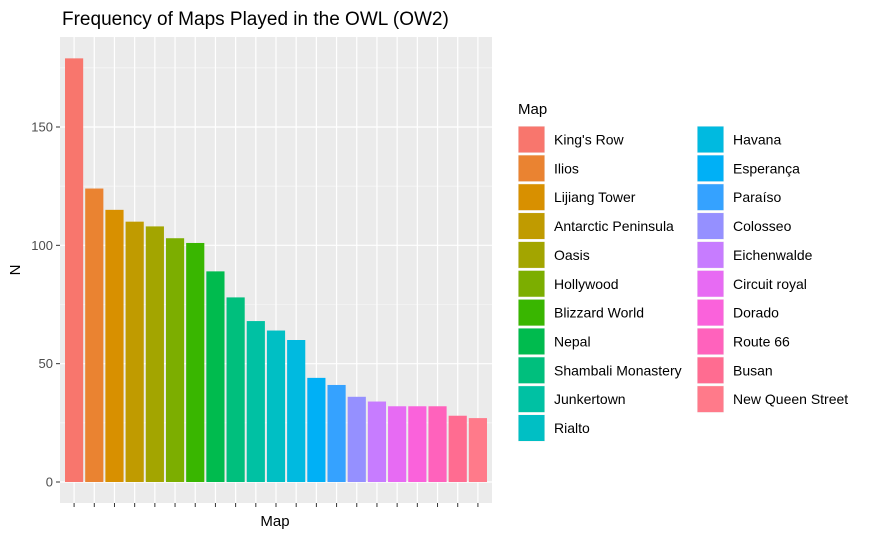 The width and height of the screenshot is (871, 536). I want to click on legend-item: King's Row, so click(571, 139).